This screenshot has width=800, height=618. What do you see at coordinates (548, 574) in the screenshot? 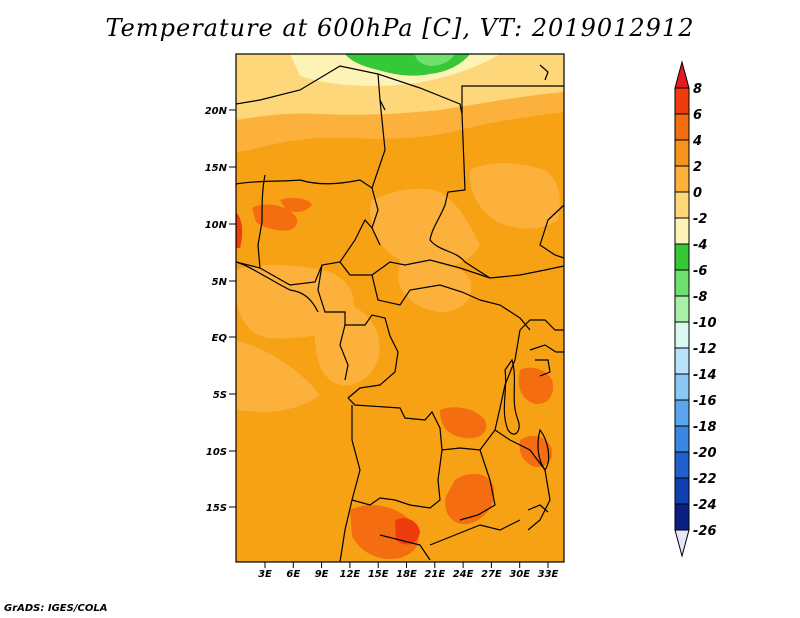
I see `lon-label: 33E` at bounding box center [548, 574].